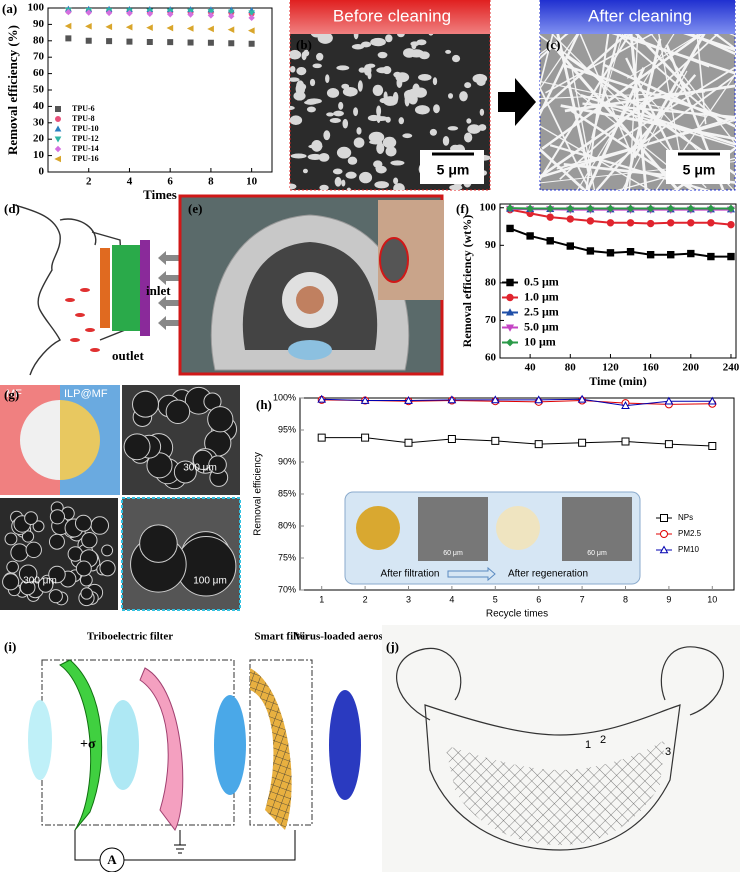 Image resolution: width=740 pixels, height=872 pixels. What do you see at coordinates (11, 394) in the screenshot?
I see `panel-label: (g)` at bounding box center [11, 394].